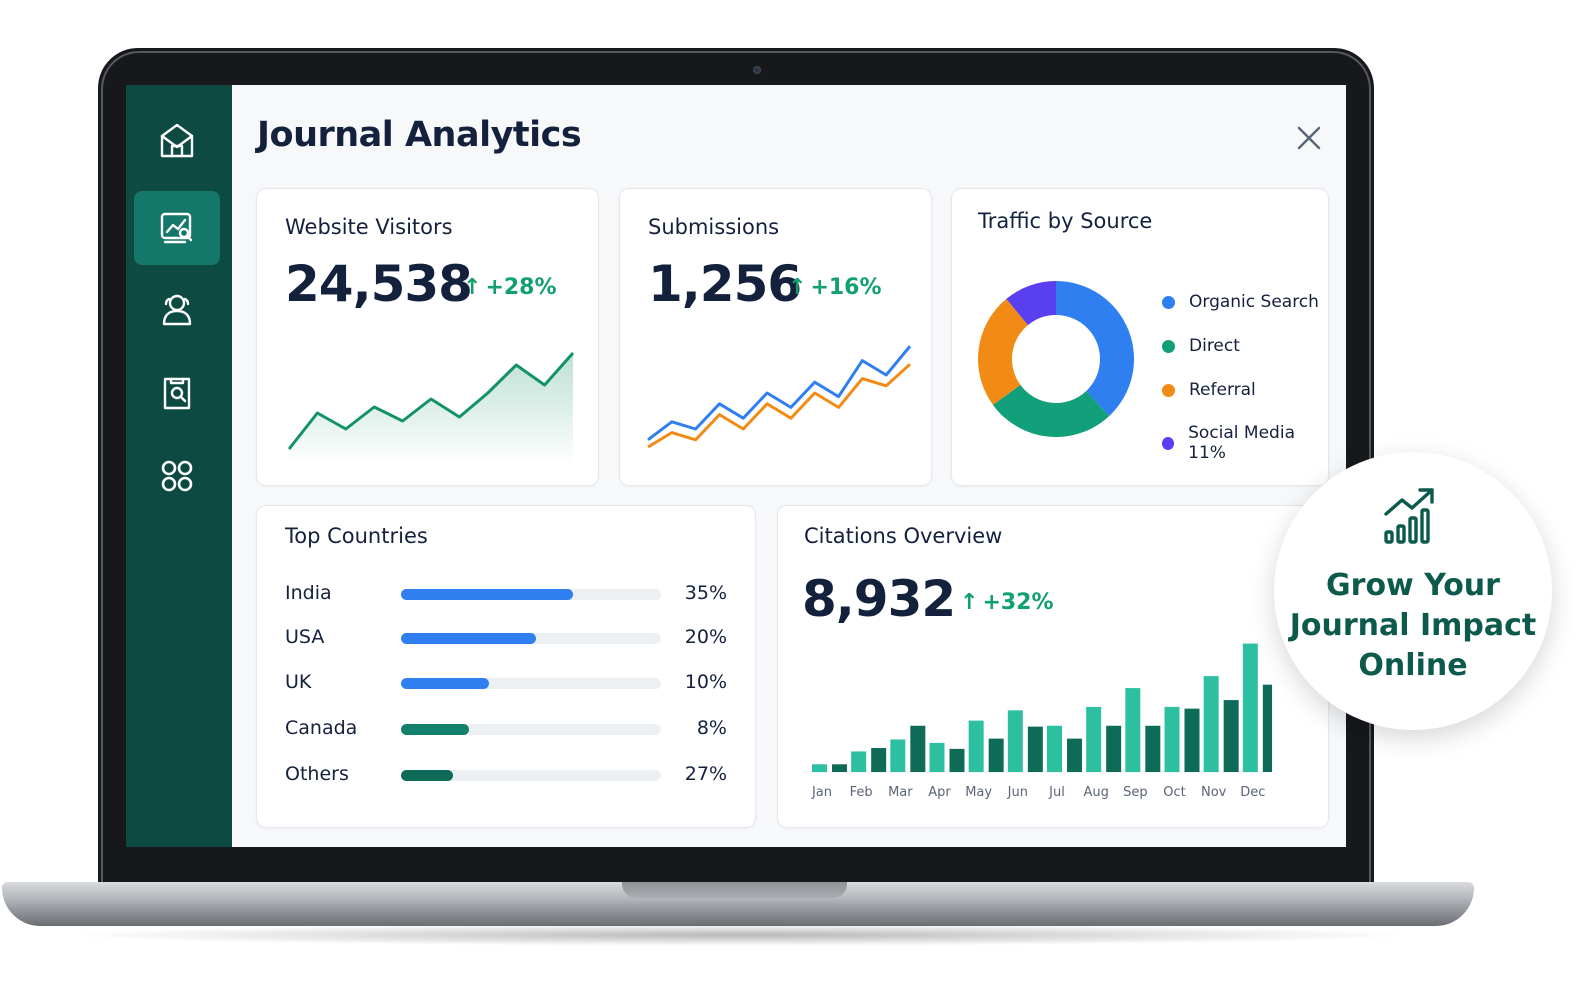  What do you see at coordinates (1135, 792) in the screenshot?
I see `month-label: Sep` at bounding box center [1135, 792].